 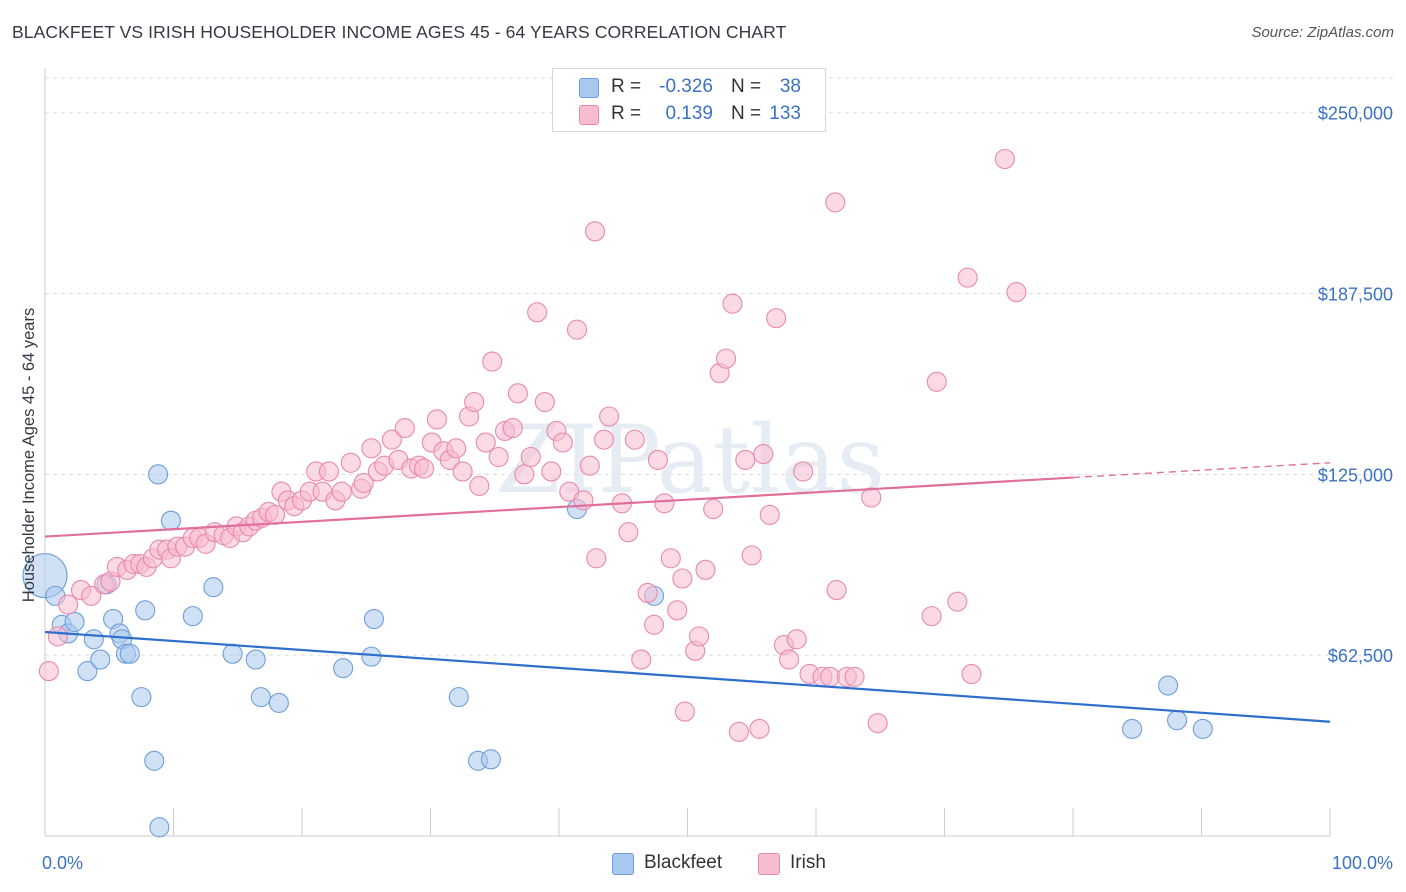 I want to click on x-tick-label-min: 0.0%, so click(x=62, y=863).